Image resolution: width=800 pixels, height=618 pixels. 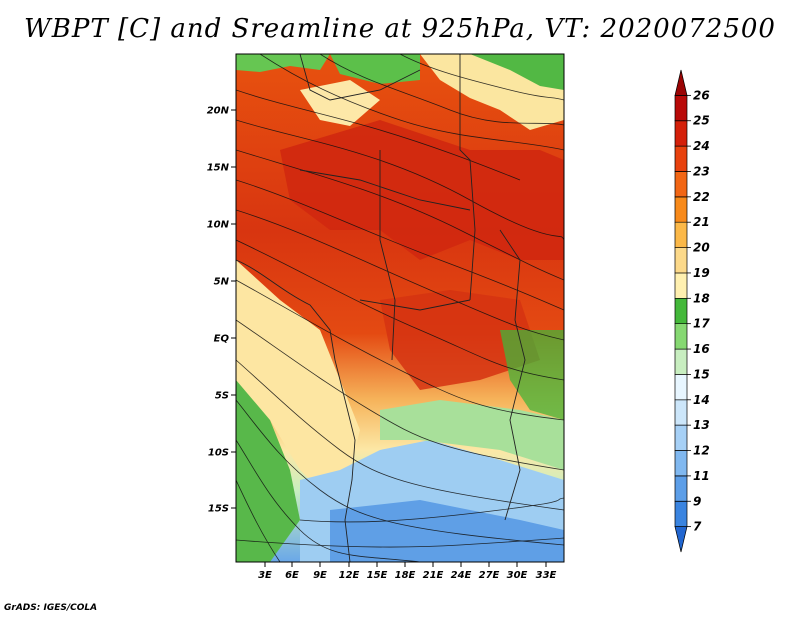 What do you see at coordinates (697, 501) in the screenshot?
I see `colorbar-label: 9` at bounding box center [697, 501].